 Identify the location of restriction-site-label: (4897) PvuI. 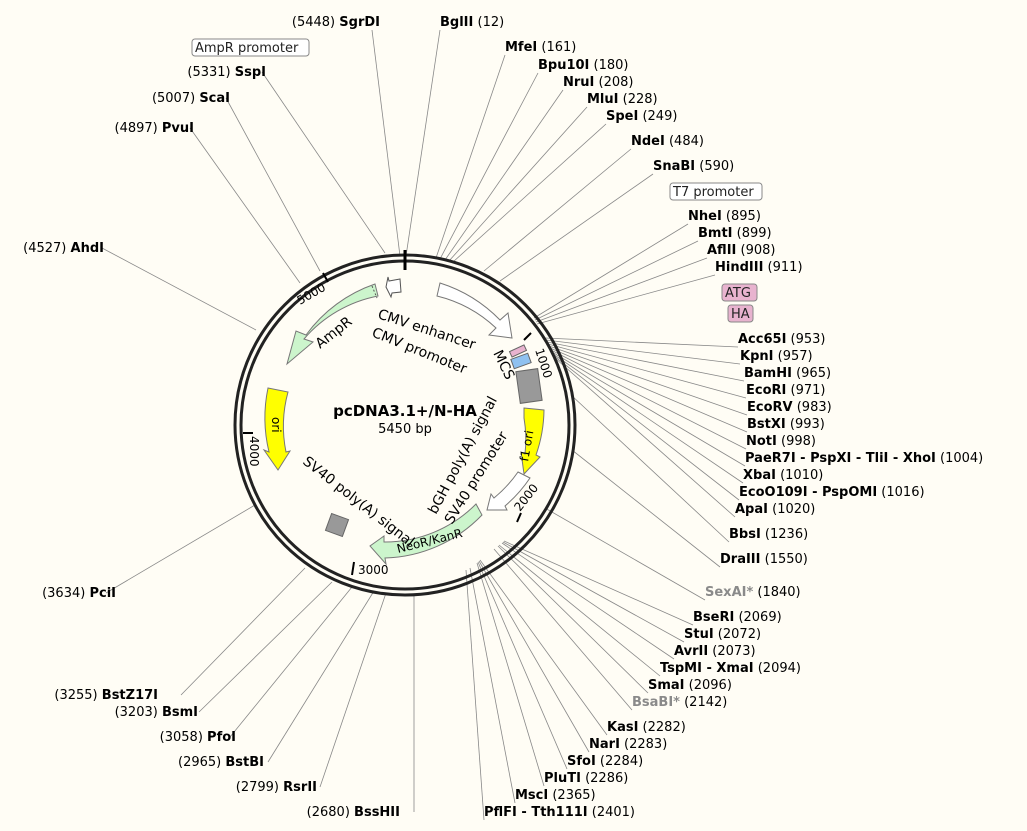
(154, 128).